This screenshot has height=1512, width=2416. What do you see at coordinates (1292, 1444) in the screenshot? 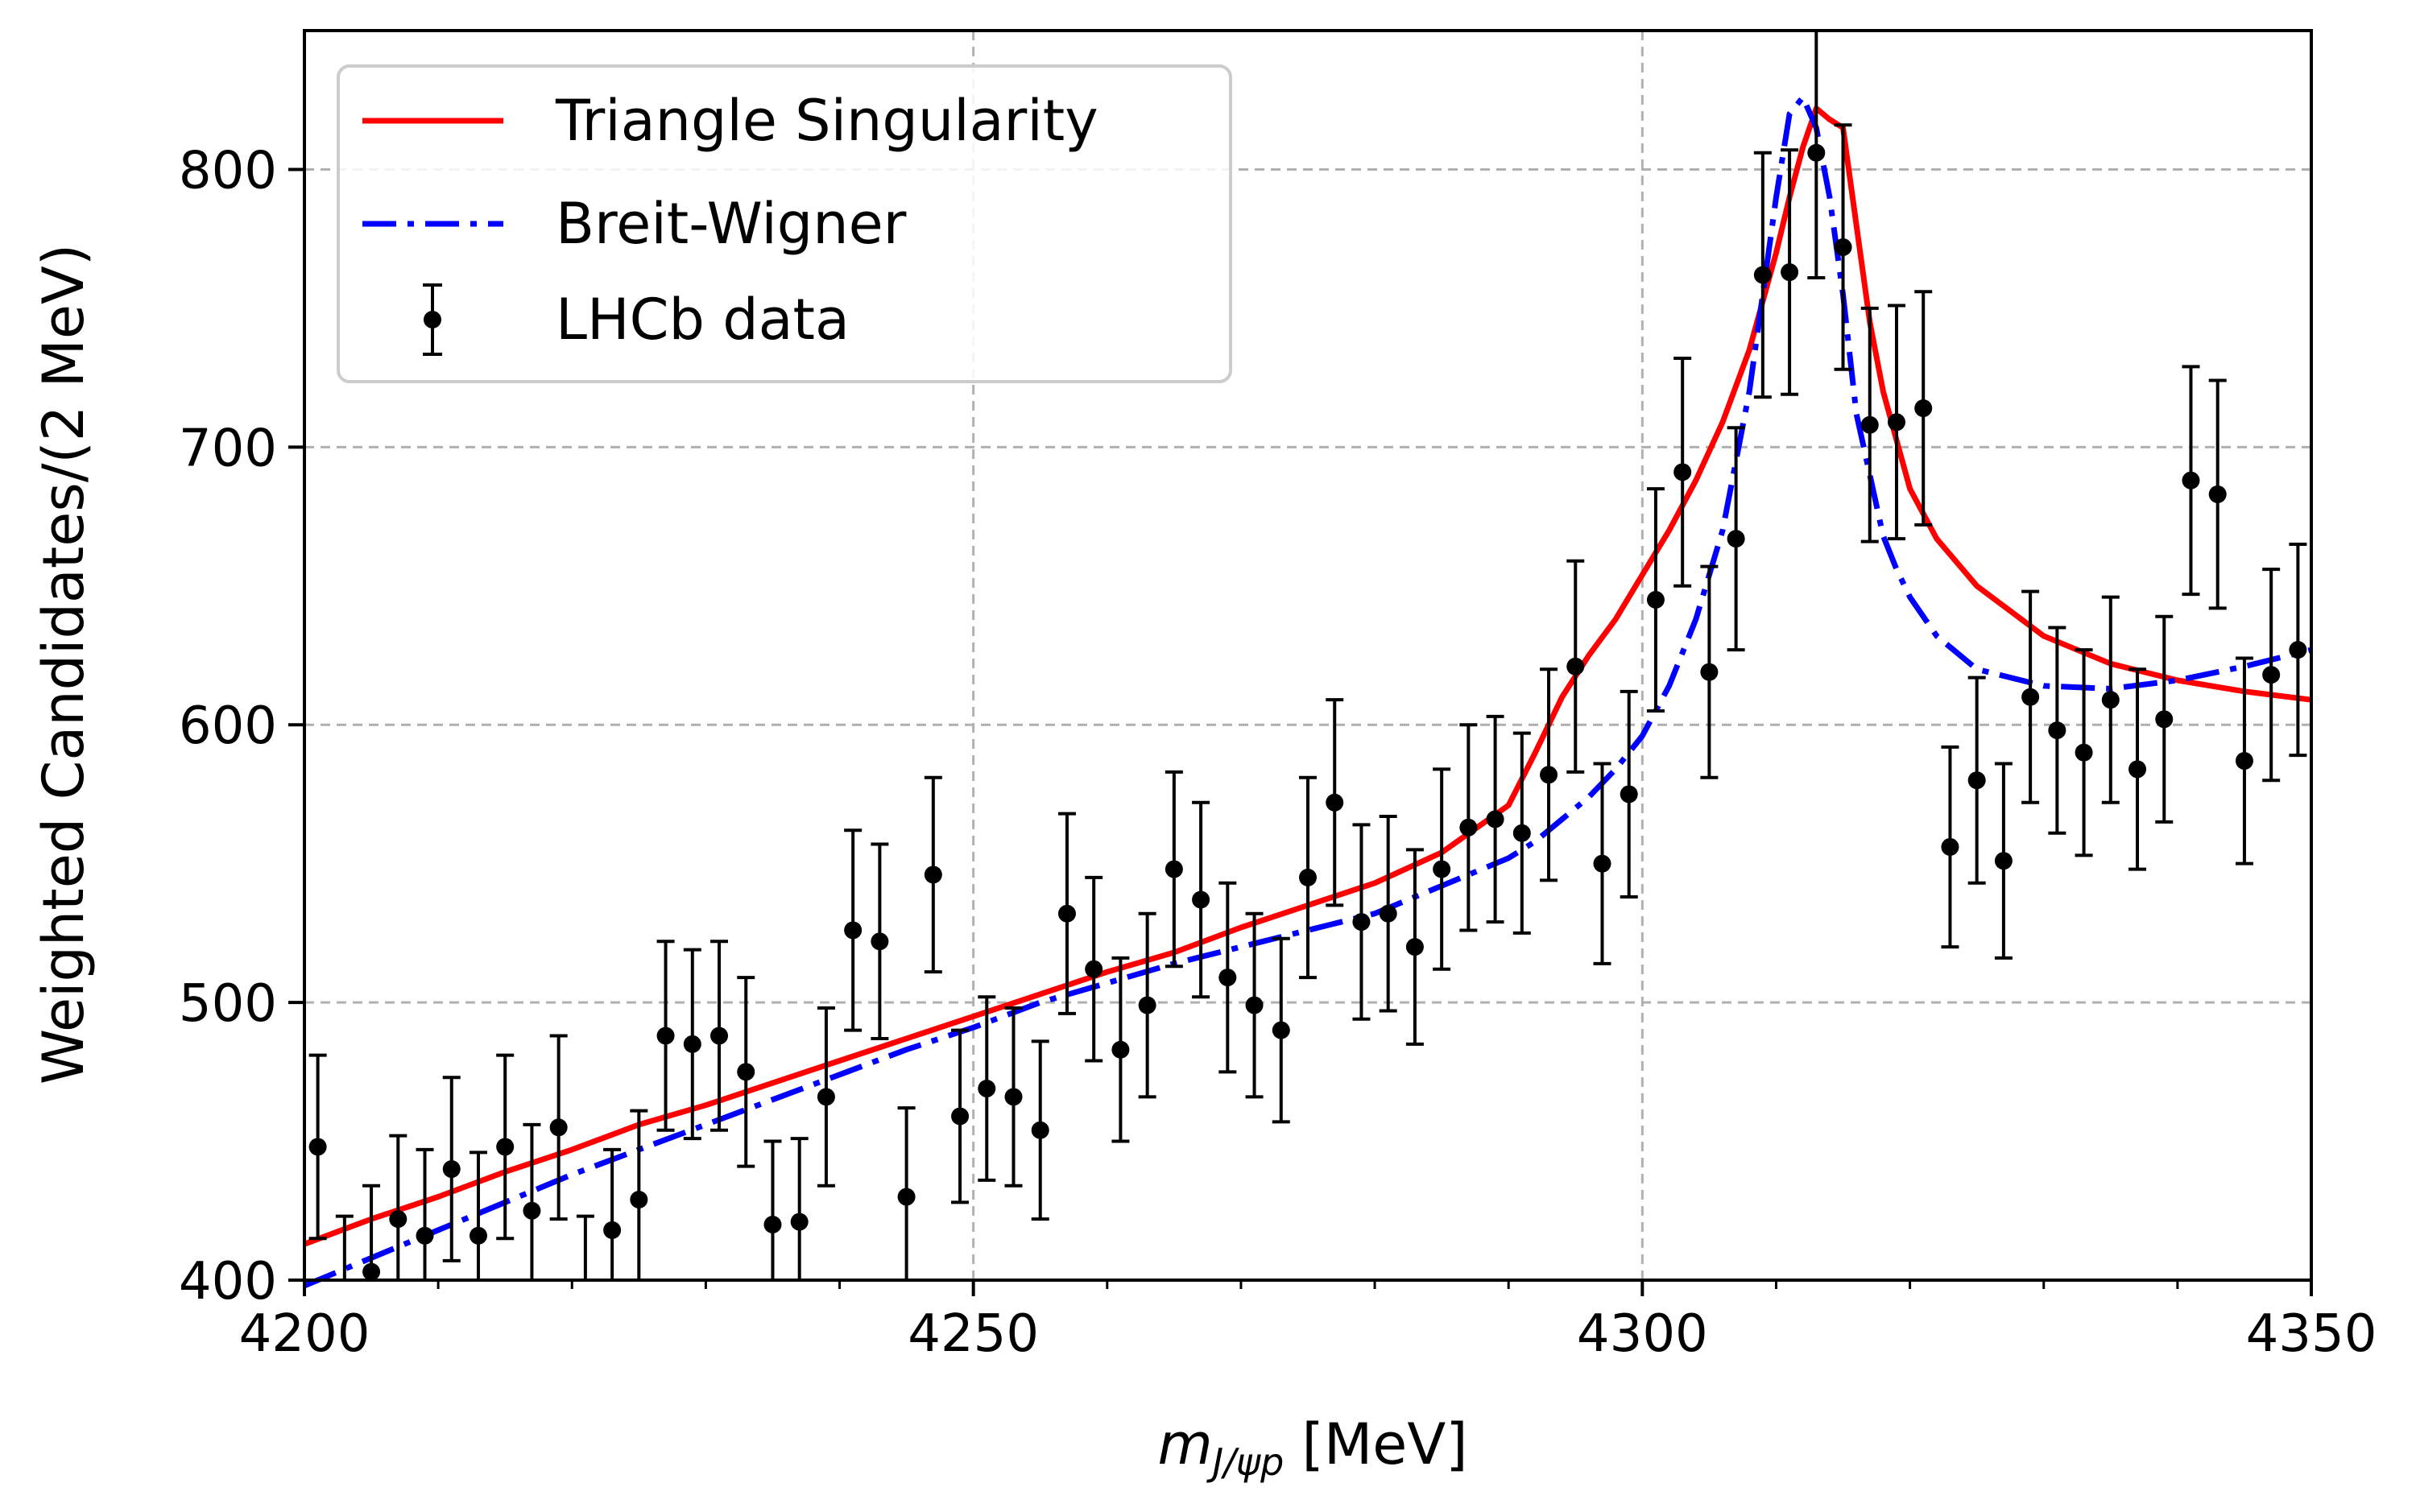
I see `x-axis-label-space` at bounding box center [1292, 1444].